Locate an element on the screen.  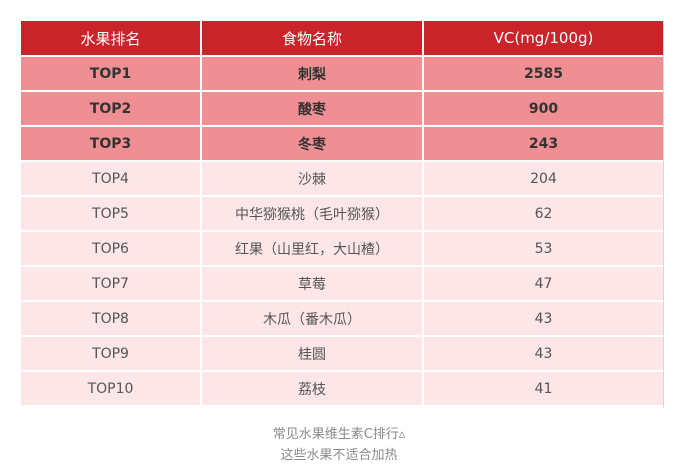
rank-cell: TOP3 is located at coordinates (111, 144).